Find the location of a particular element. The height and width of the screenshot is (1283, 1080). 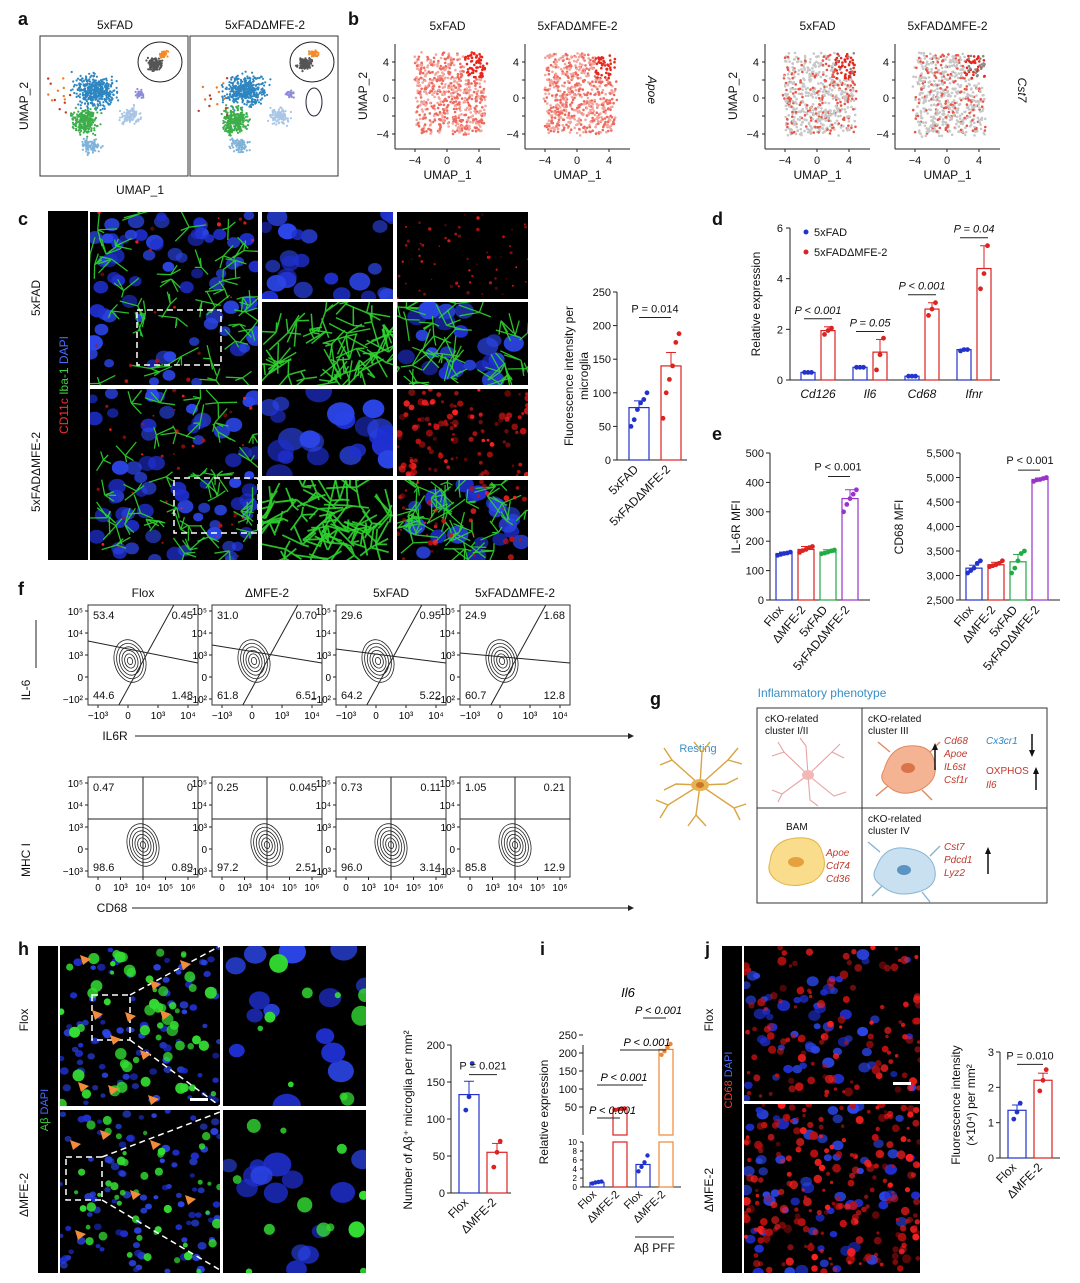

x-tick-label: 0 is located at coordinates (447, 161).